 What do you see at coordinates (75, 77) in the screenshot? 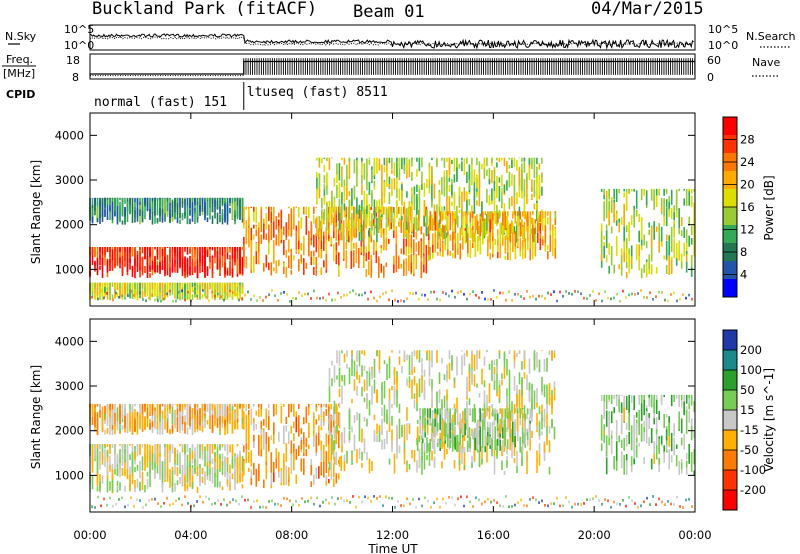
I see `freq-tick-low: 8` at bounding box center [75, 77].